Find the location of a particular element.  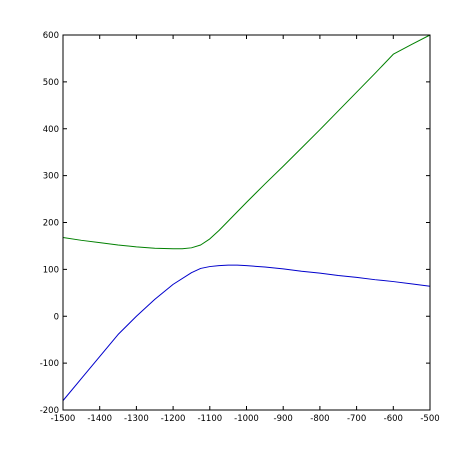

x-tick-label: -500 is located at coordinates (429, 419).